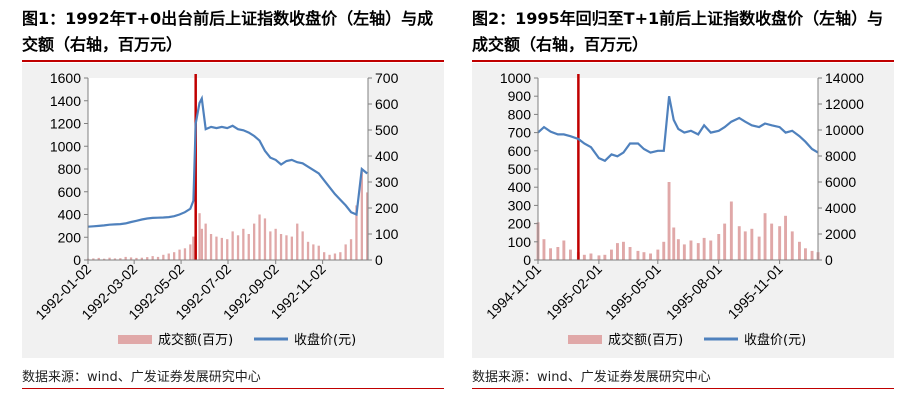 Image resolution: width=911 pixels, height=411 pixels. Describe the element at coordinates (70, 192) in the screenshot. I see `y-left-tick-label: 600` at that location.